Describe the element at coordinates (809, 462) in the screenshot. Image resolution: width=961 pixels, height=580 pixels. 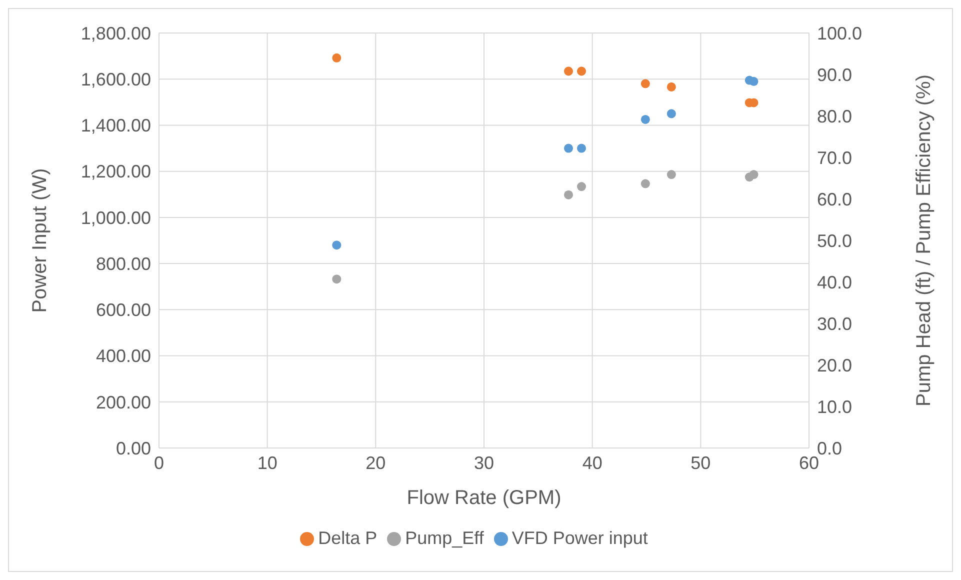
I see `x-tick-label: 60` at that location.